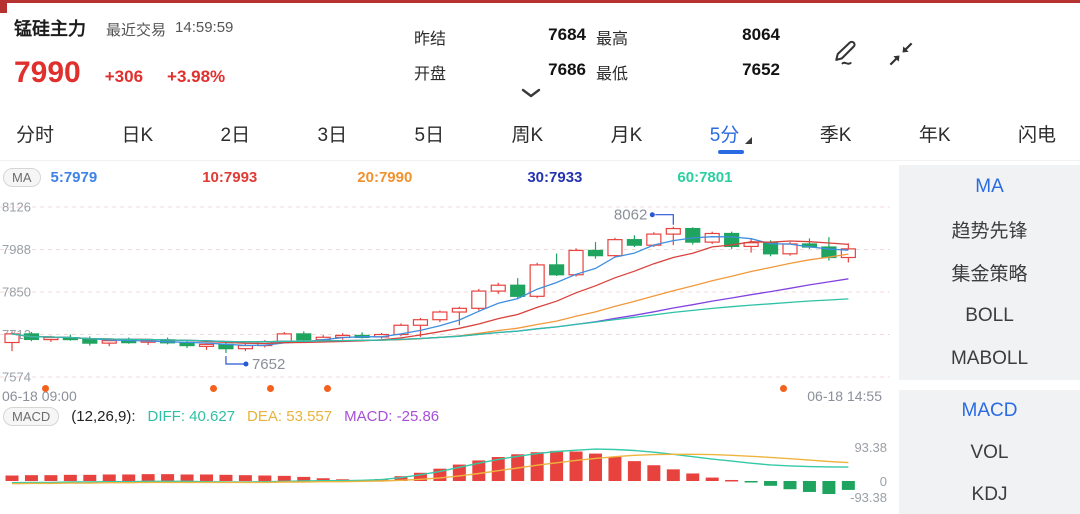  I want to click on dropdown-triangle-icon, so click(749, 140).